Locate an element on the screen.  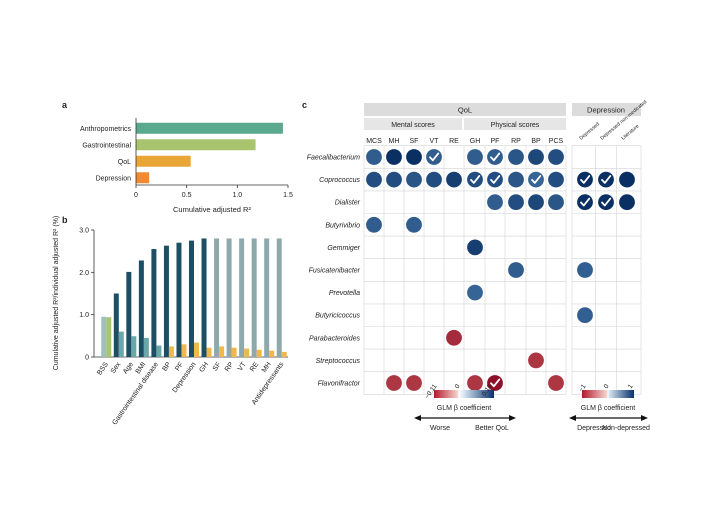
header-physical-label: Physical scores is located at coordinates (515, 125).